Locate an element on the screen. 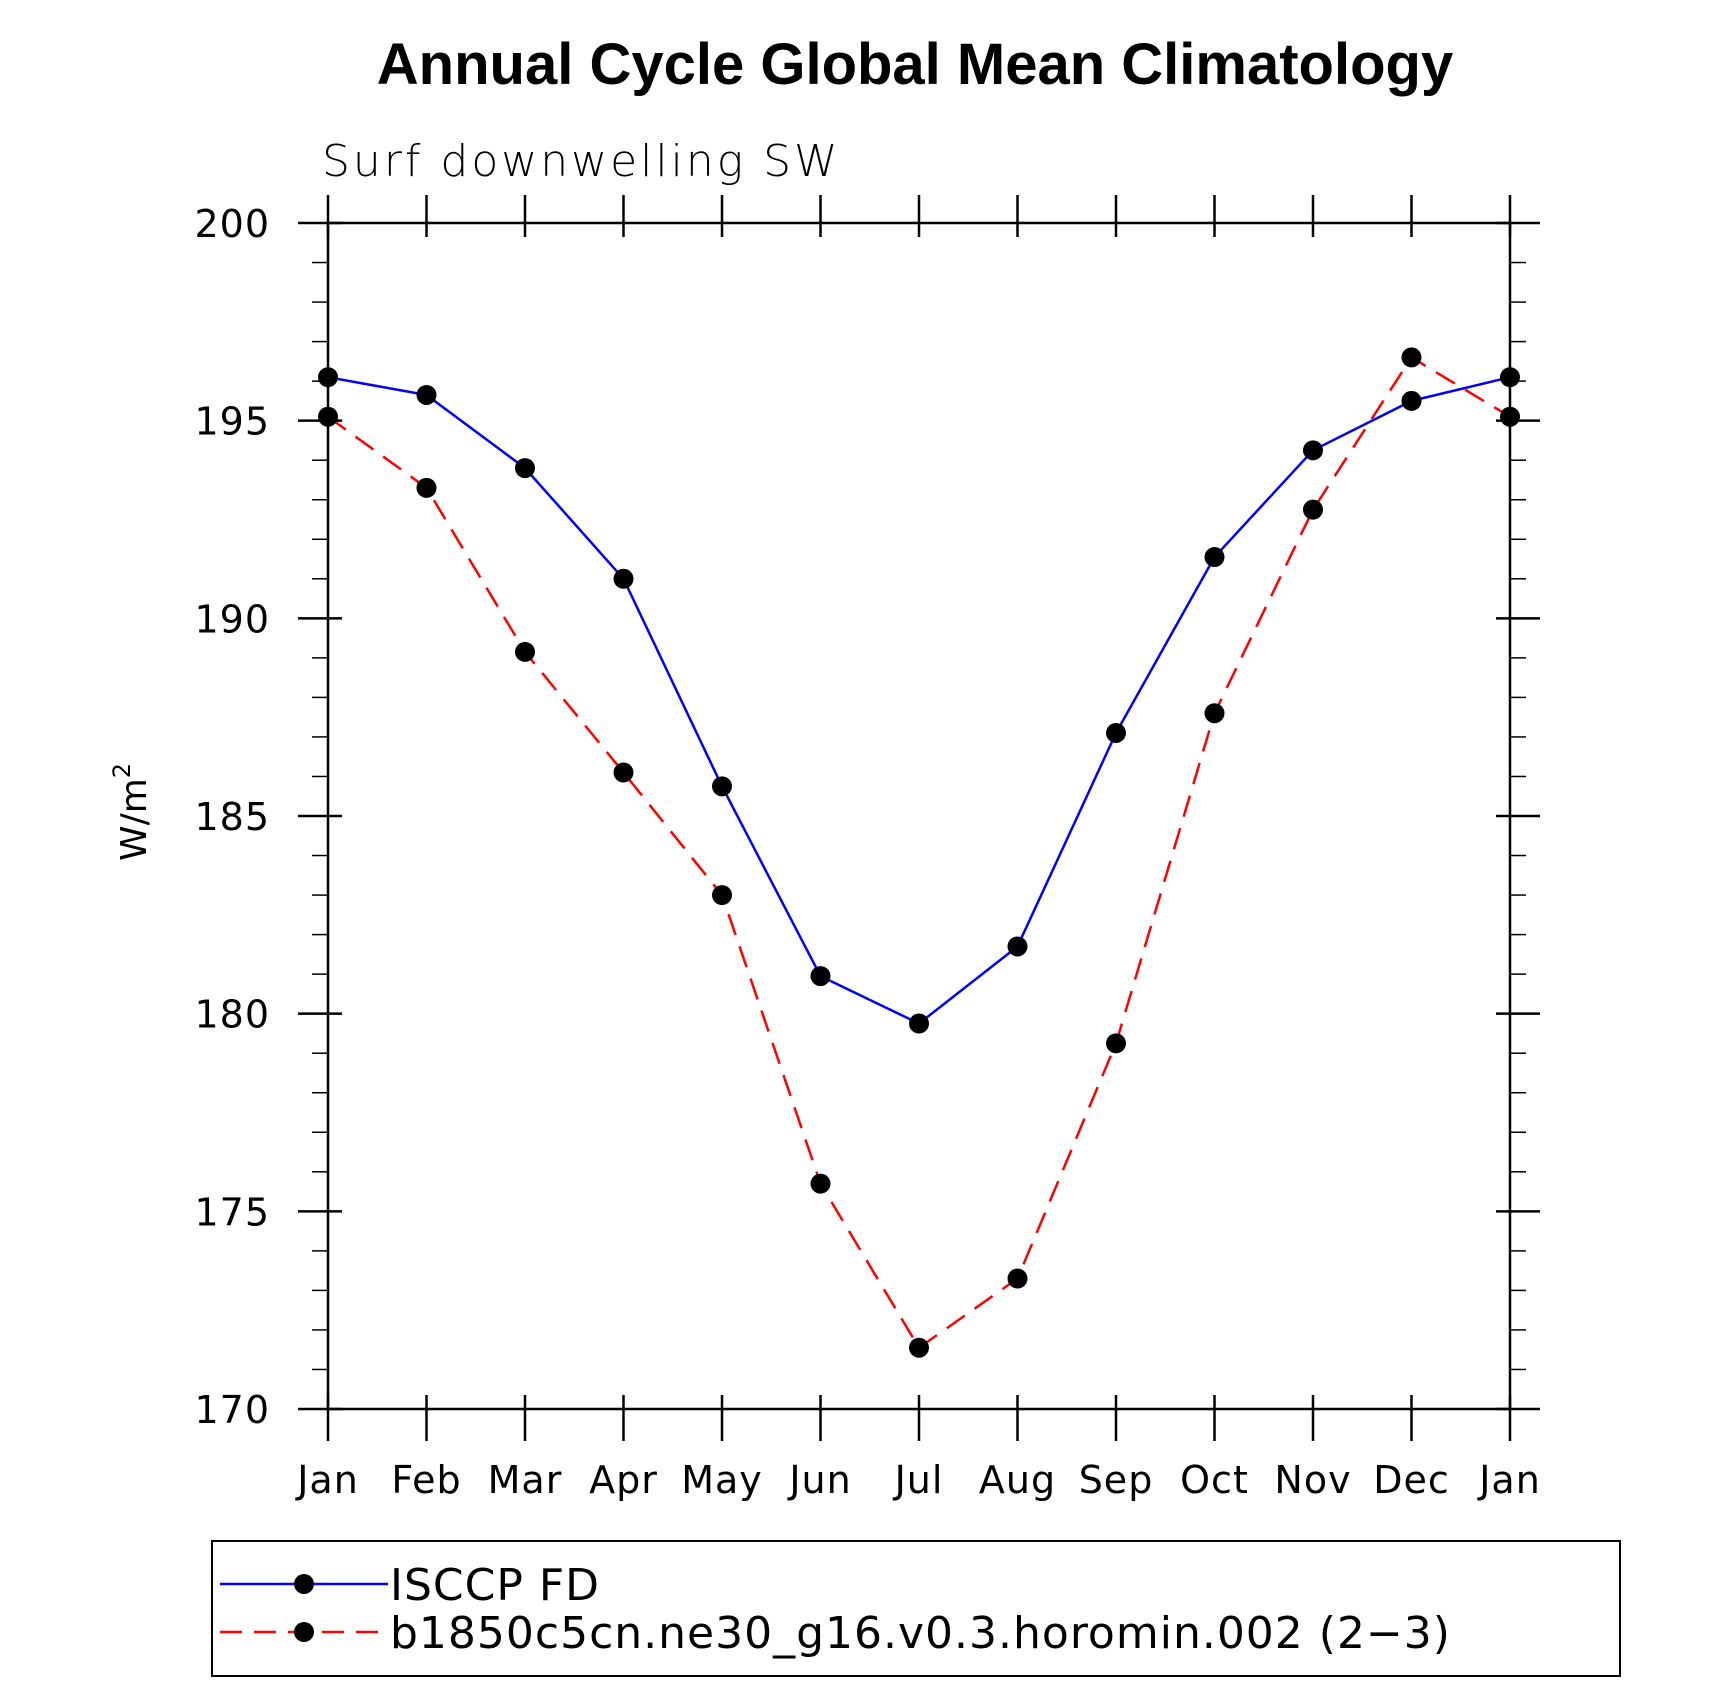 The width and height of the screenshot is (1710, 1686). y-tick-label: 175 is located at coordinates (232, 1212).